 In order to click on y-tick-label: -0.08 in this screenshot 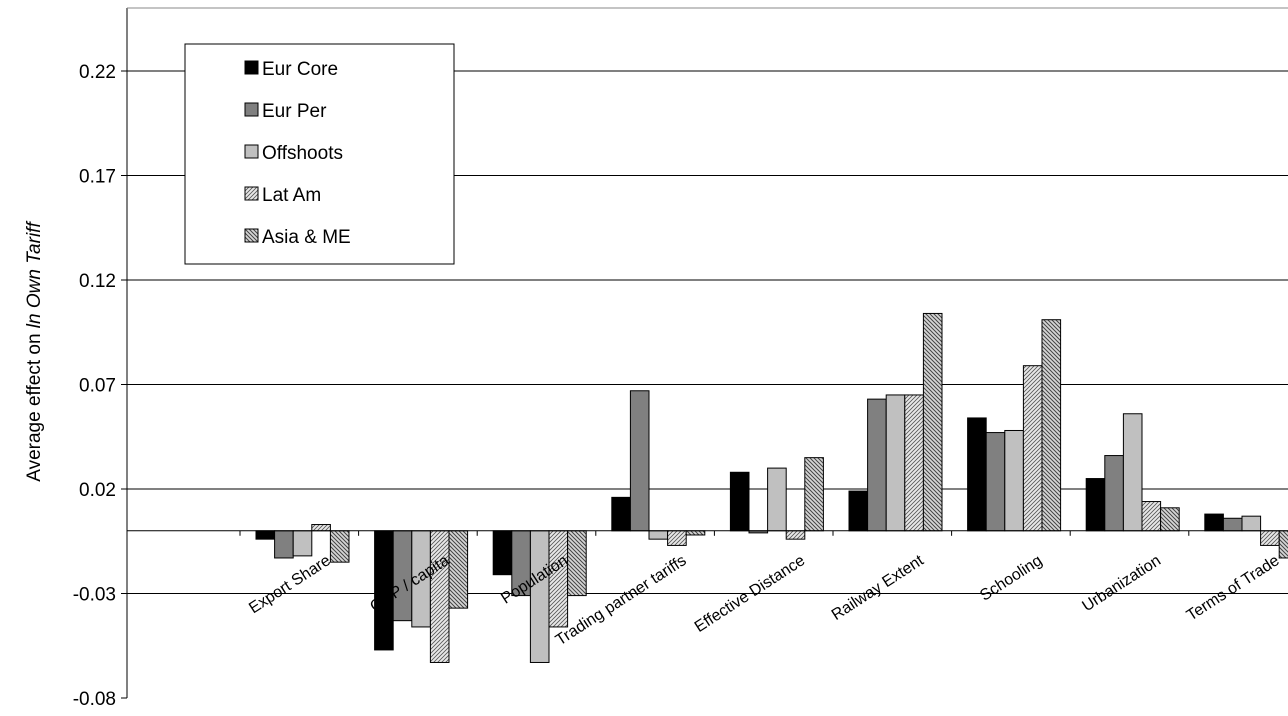, I will do `click(94, 699)`.